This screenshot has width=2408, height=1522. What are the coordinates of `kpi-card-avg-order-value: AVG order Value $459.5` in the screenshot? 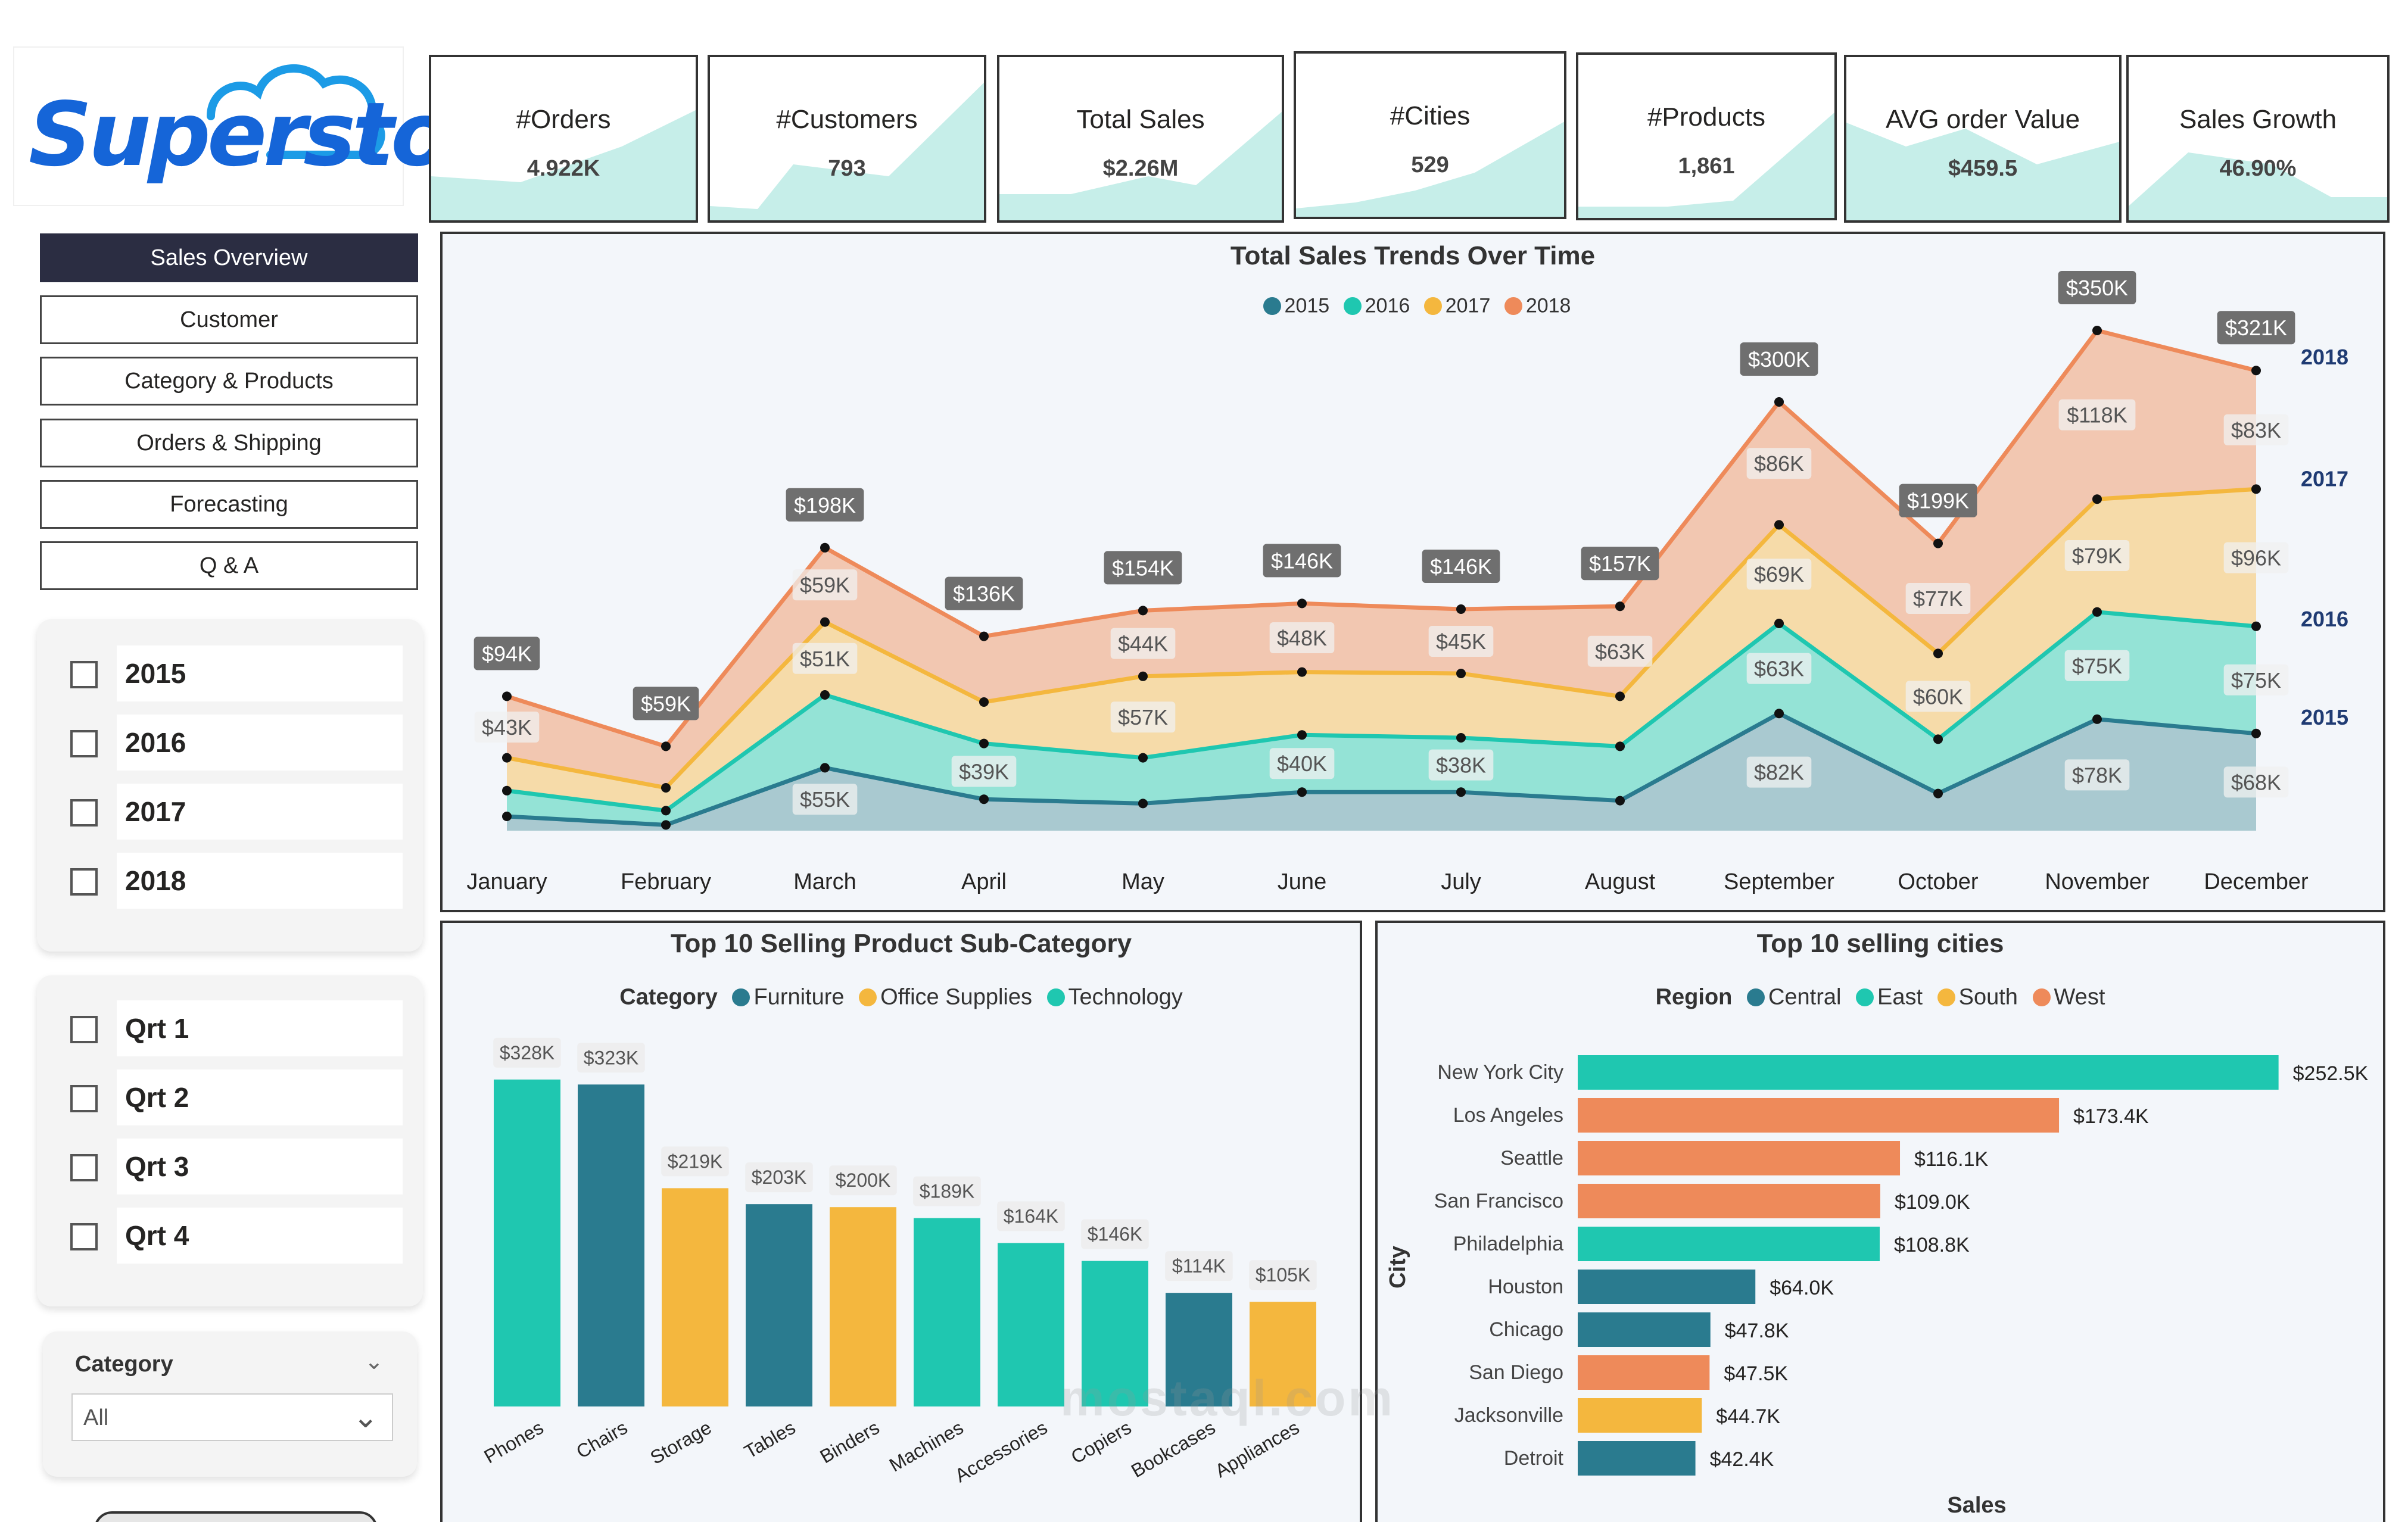 It's located at (1983, 139).